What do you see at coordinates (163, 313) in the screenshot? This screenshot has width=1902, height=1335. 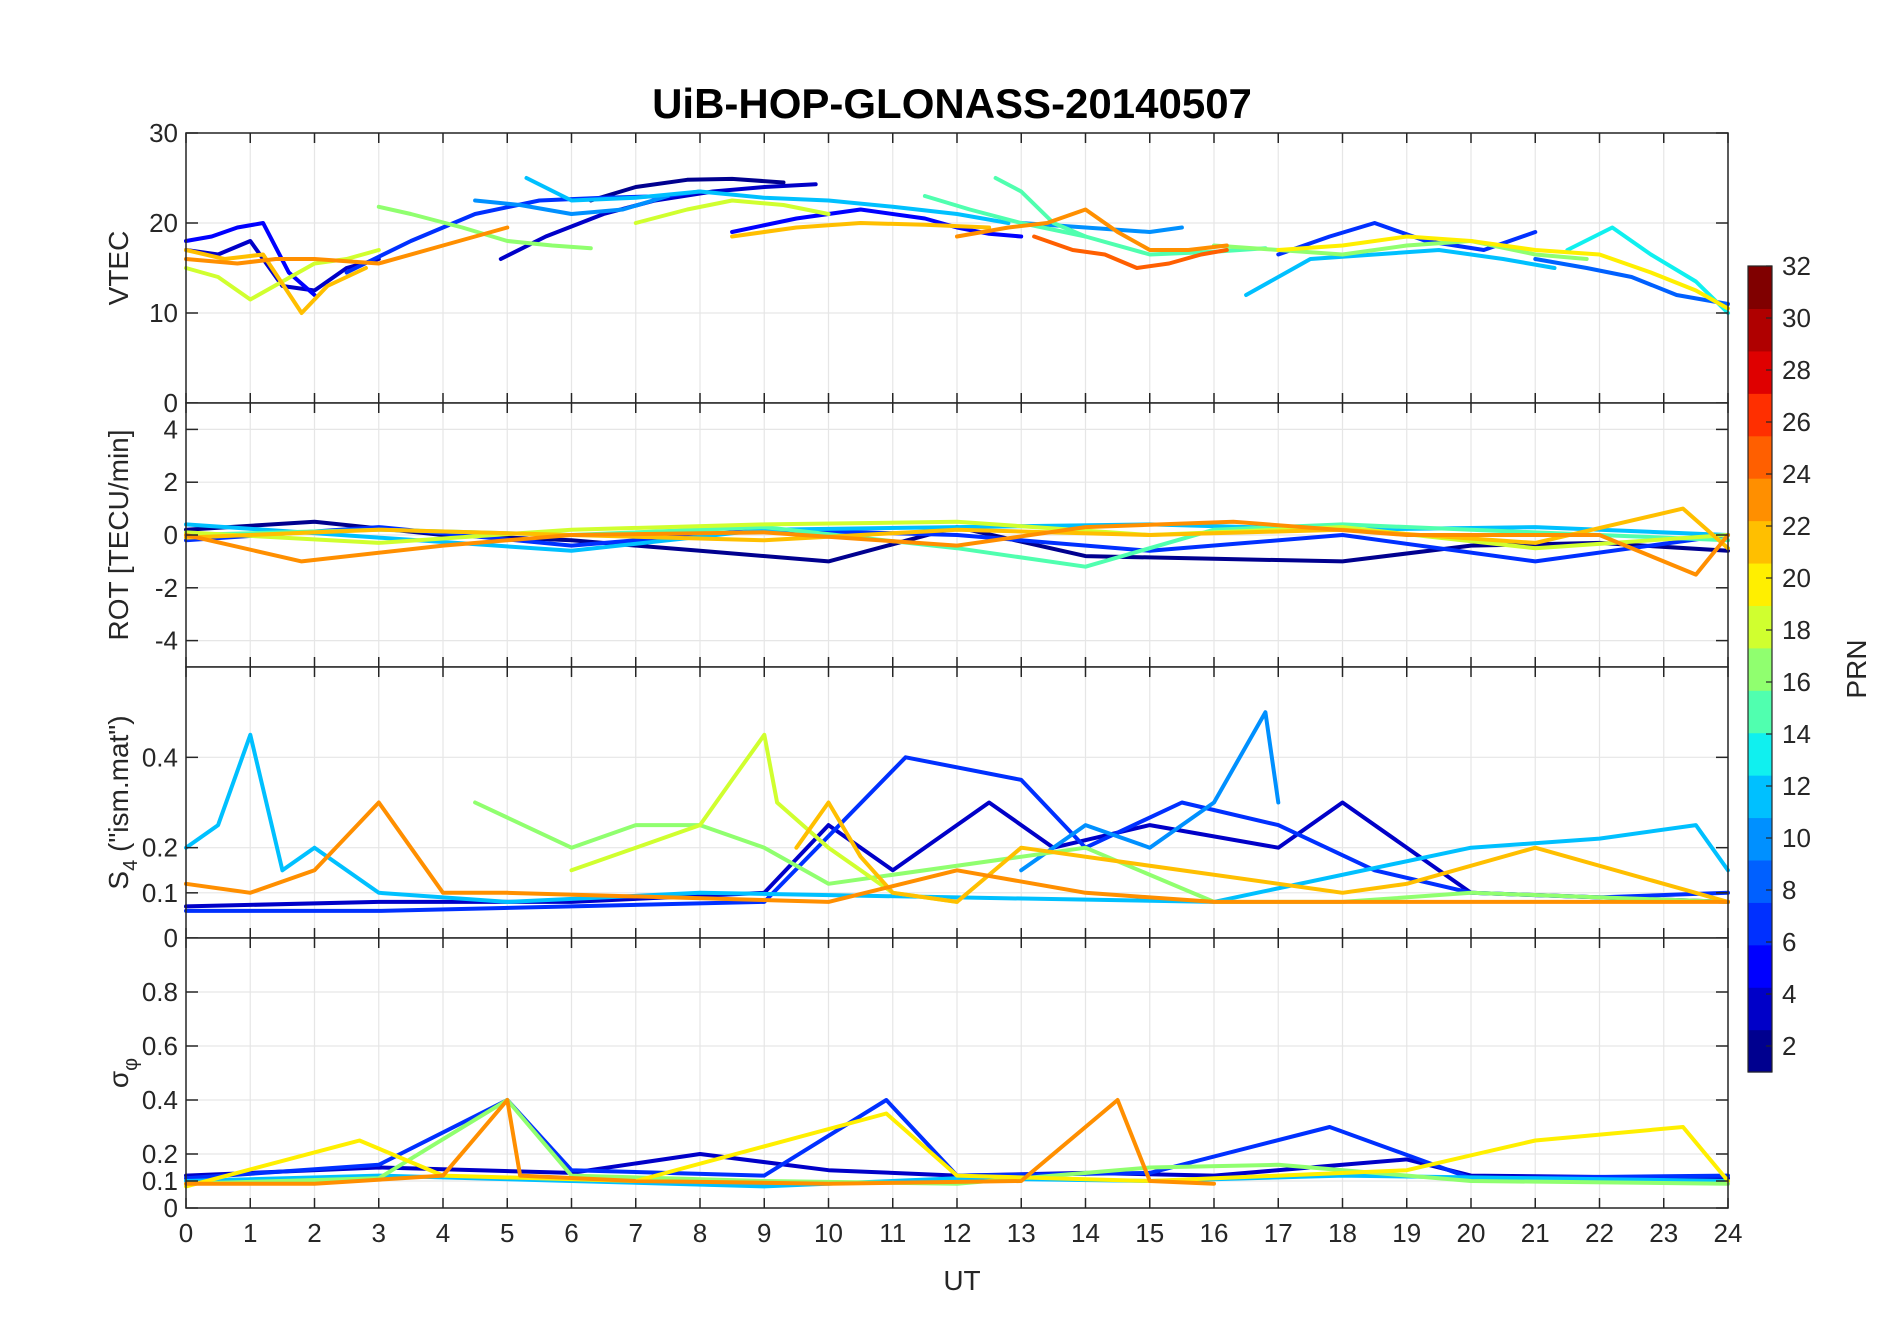 I see `y-tick-label: 10` at bounding box center [163, 313].